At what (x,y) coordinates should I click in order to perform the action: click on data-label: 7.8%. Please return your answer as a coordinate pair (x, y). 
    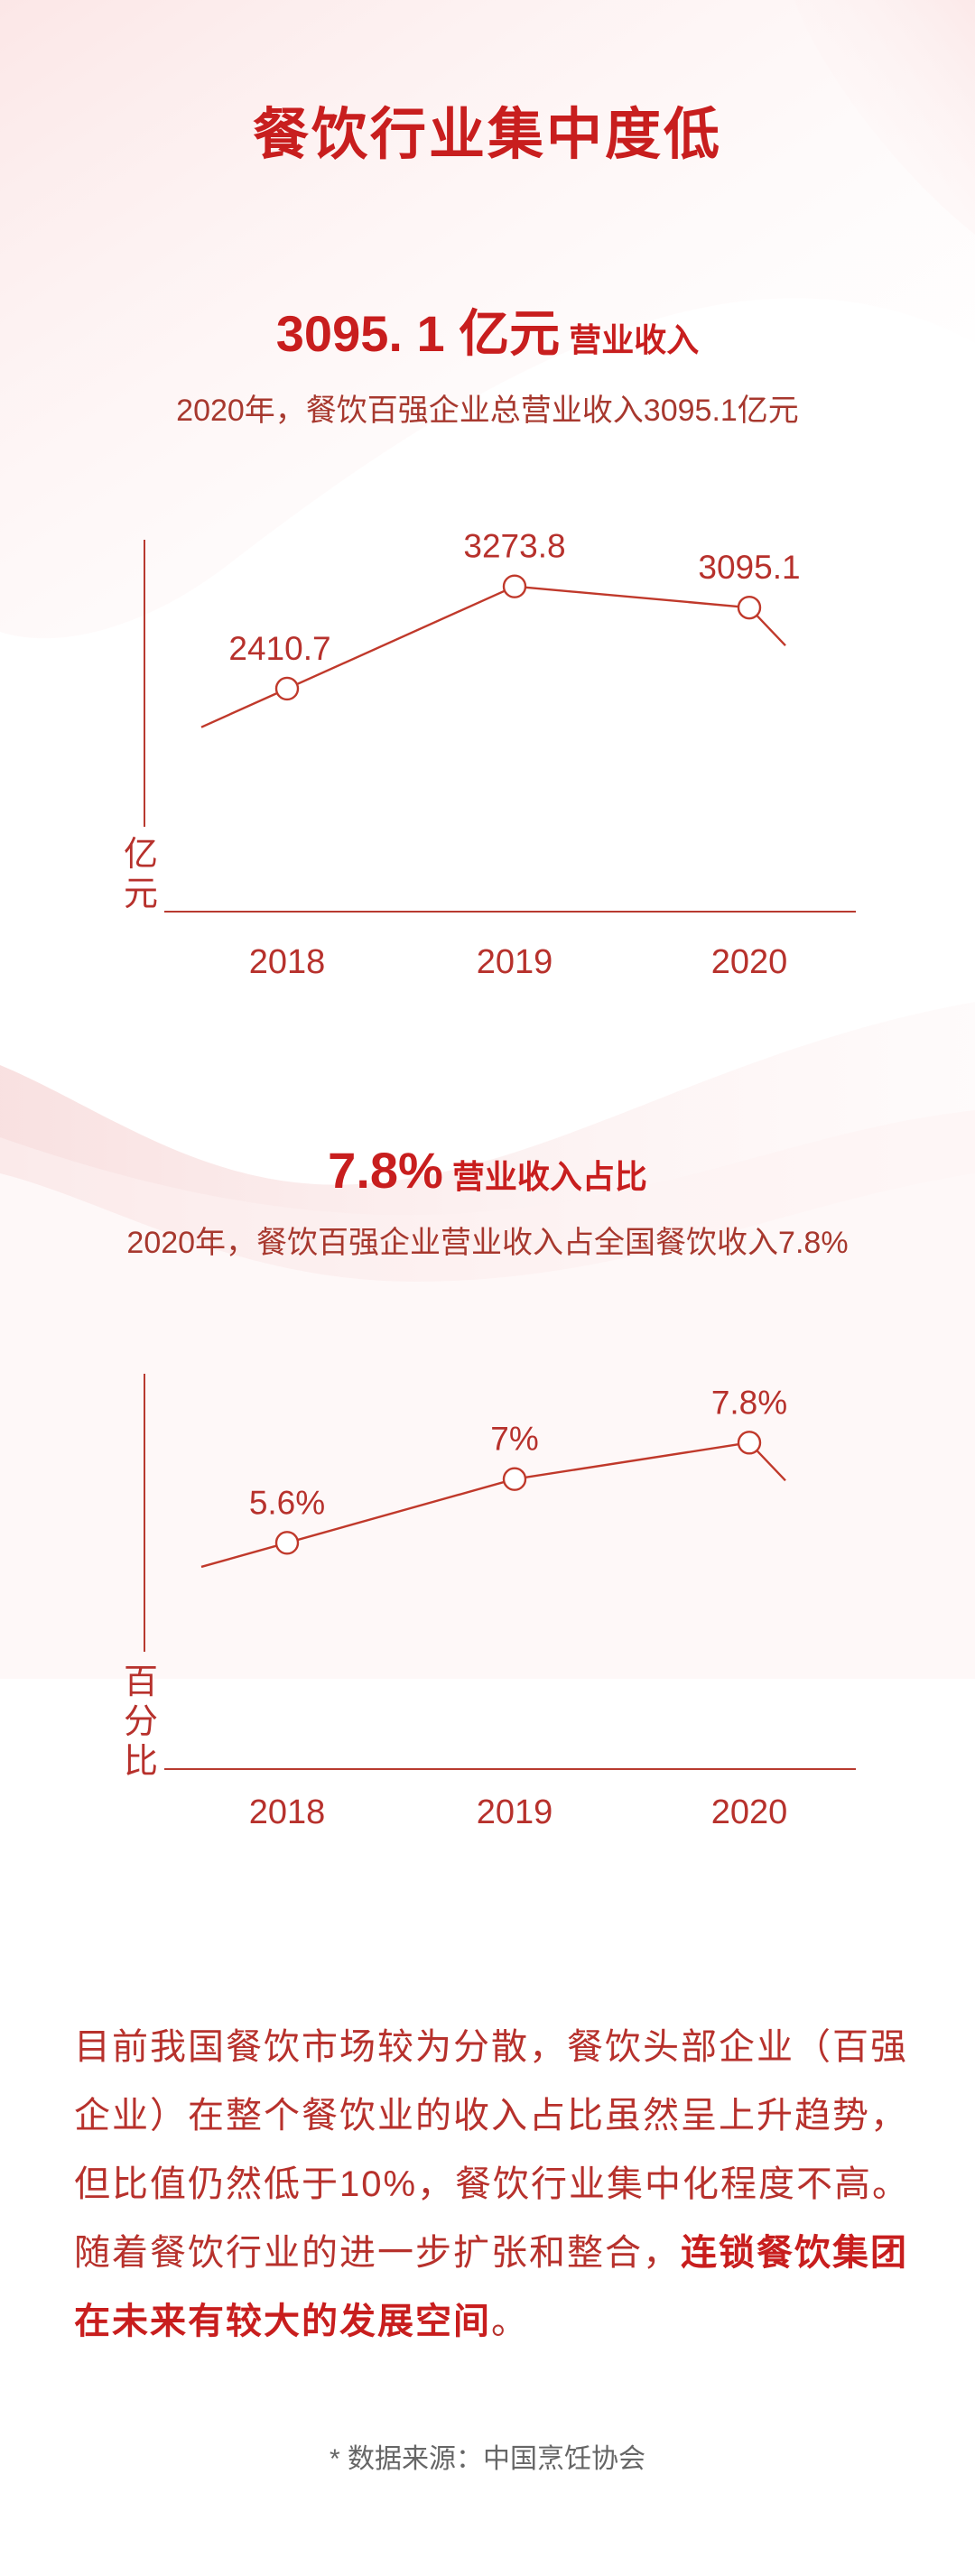
    Looking at the image, I should click on (749, 1402).